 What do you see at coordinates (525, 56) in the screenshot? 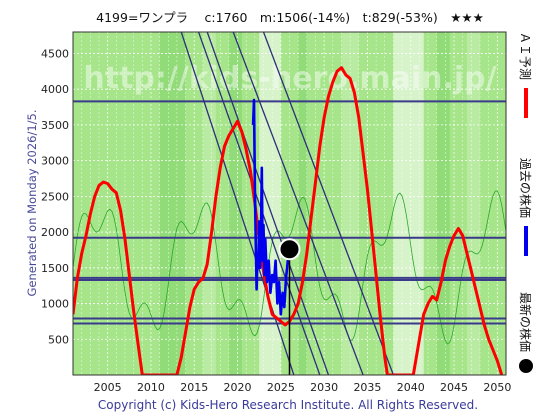
I see `legend-label-forecast: ＡＩ予測` at bounding box center [525, 56].